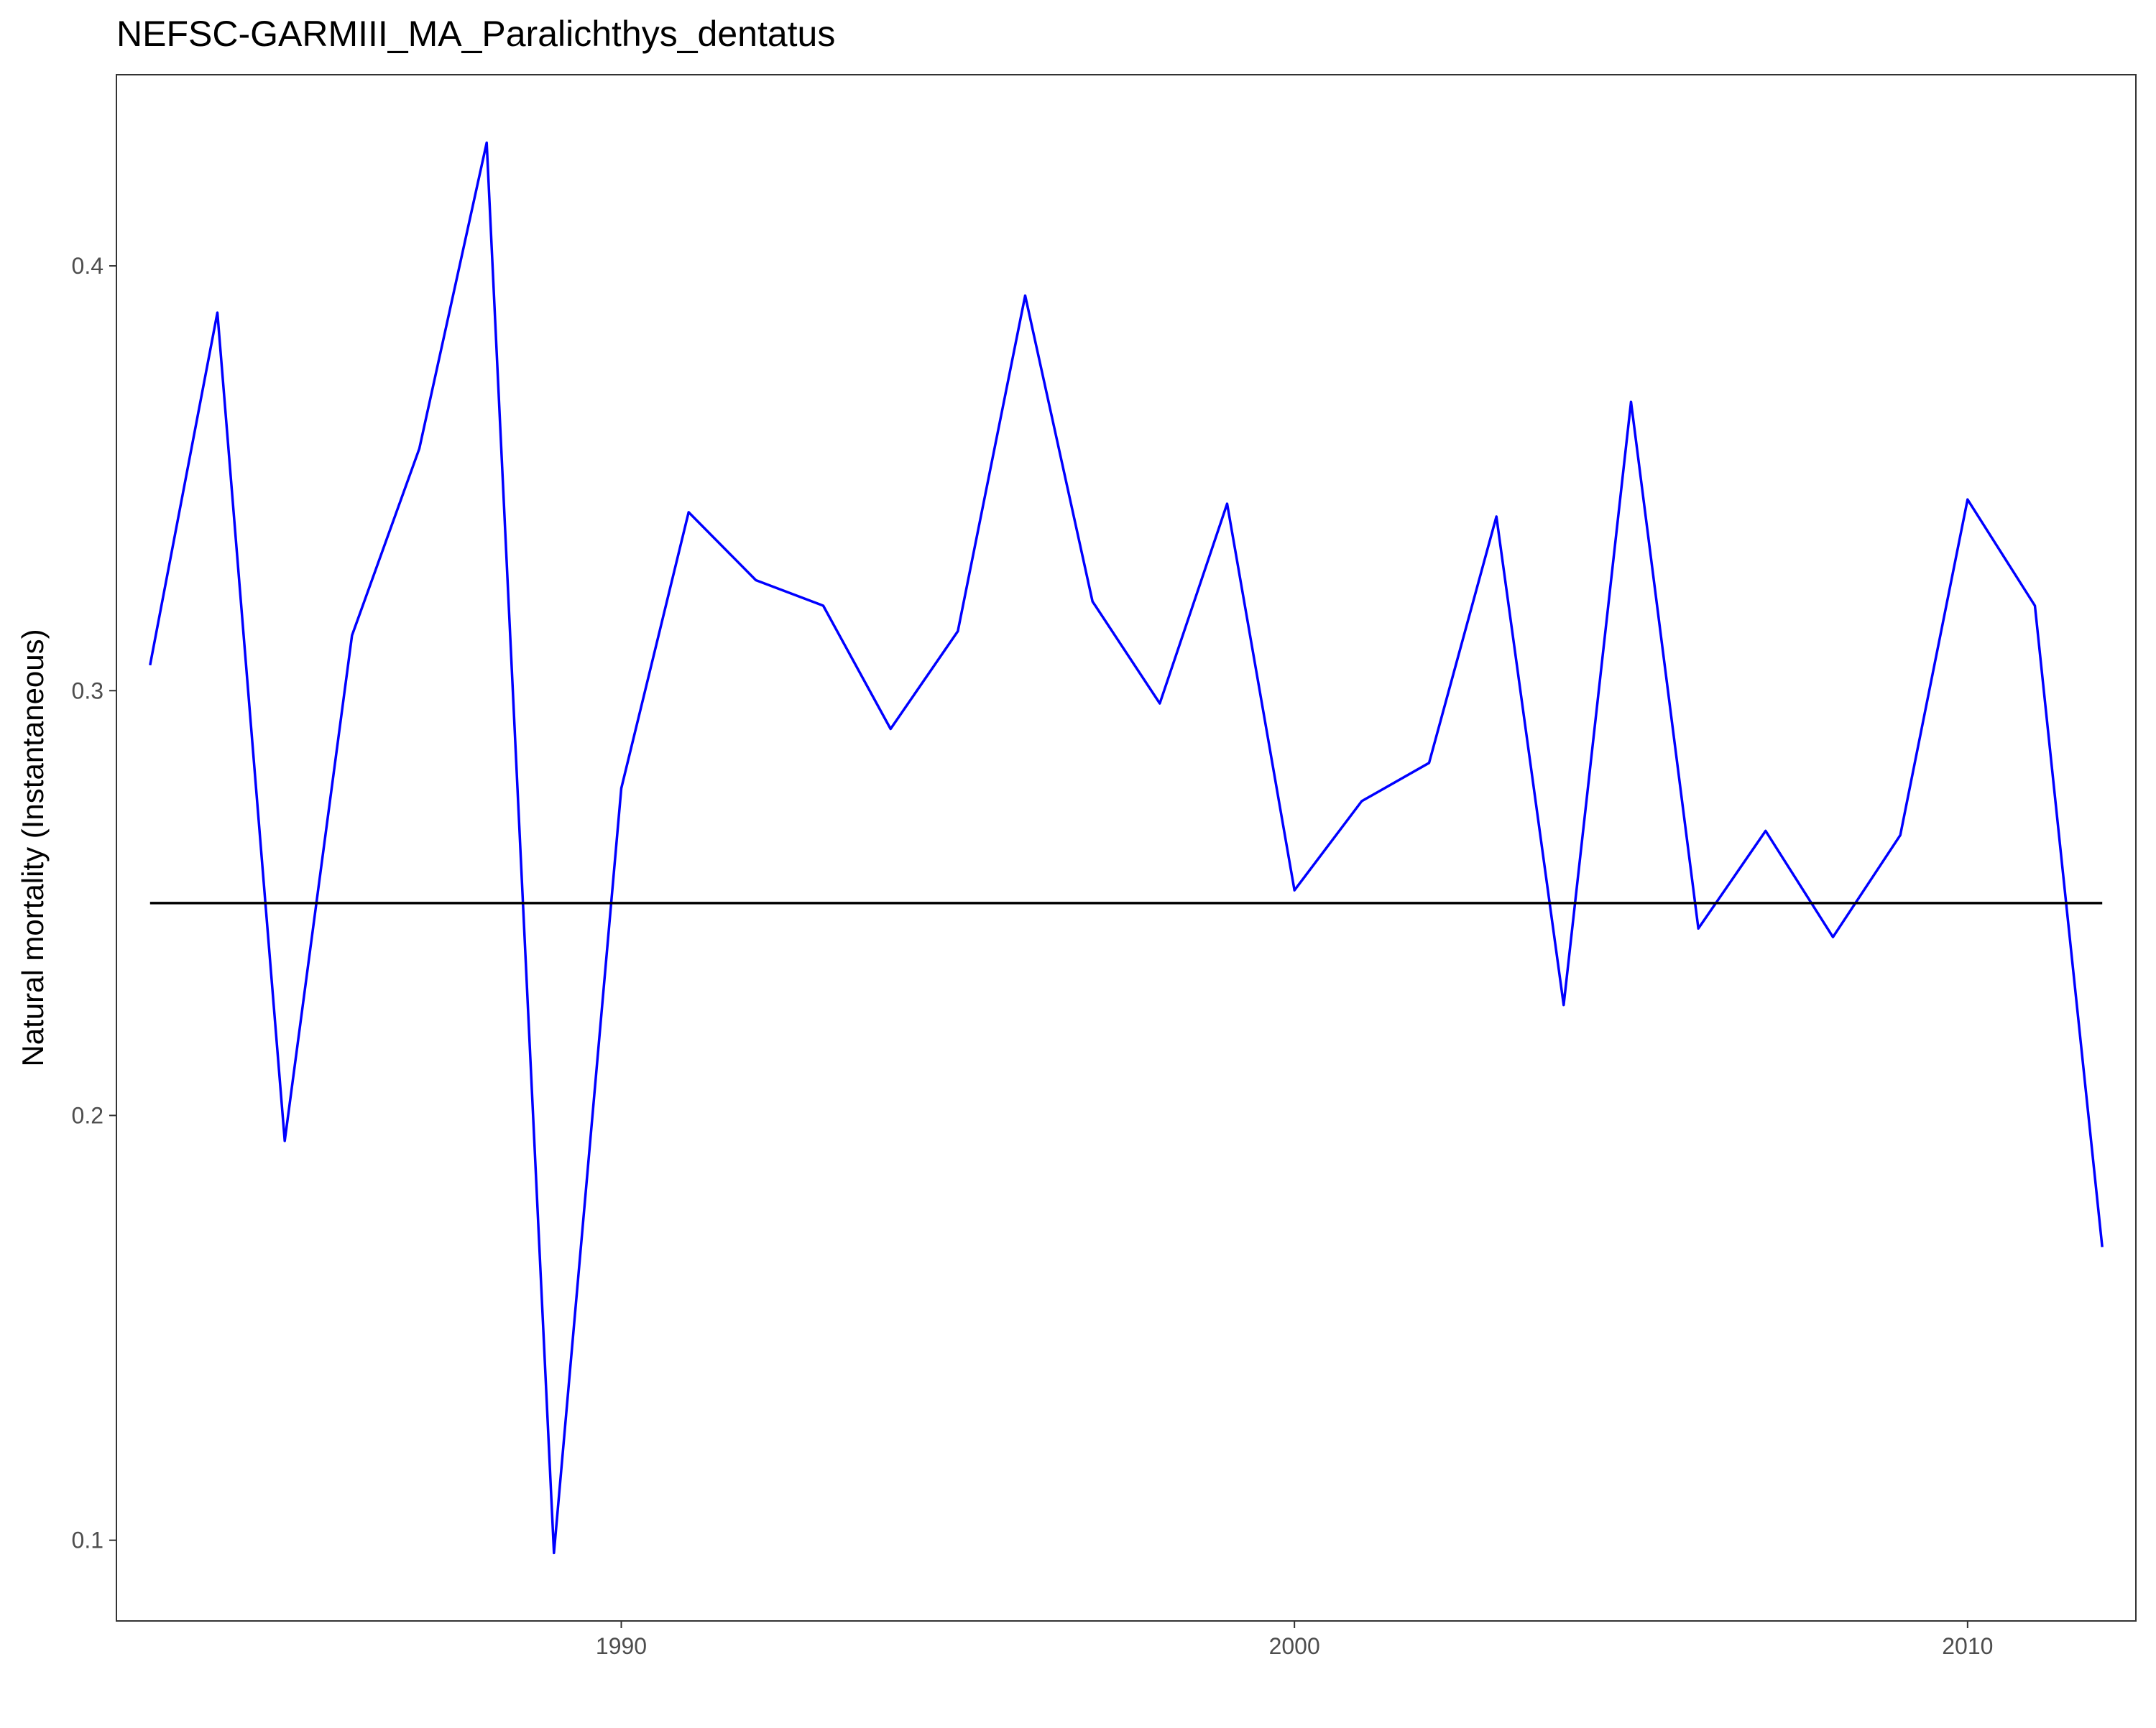 The height and width of the screenshot is (1728, 2156). What do you see at coordinates (87, 1541) in the screenshot?
I see `y-tick-label: 0.1` at bounding box center [87, 1541].